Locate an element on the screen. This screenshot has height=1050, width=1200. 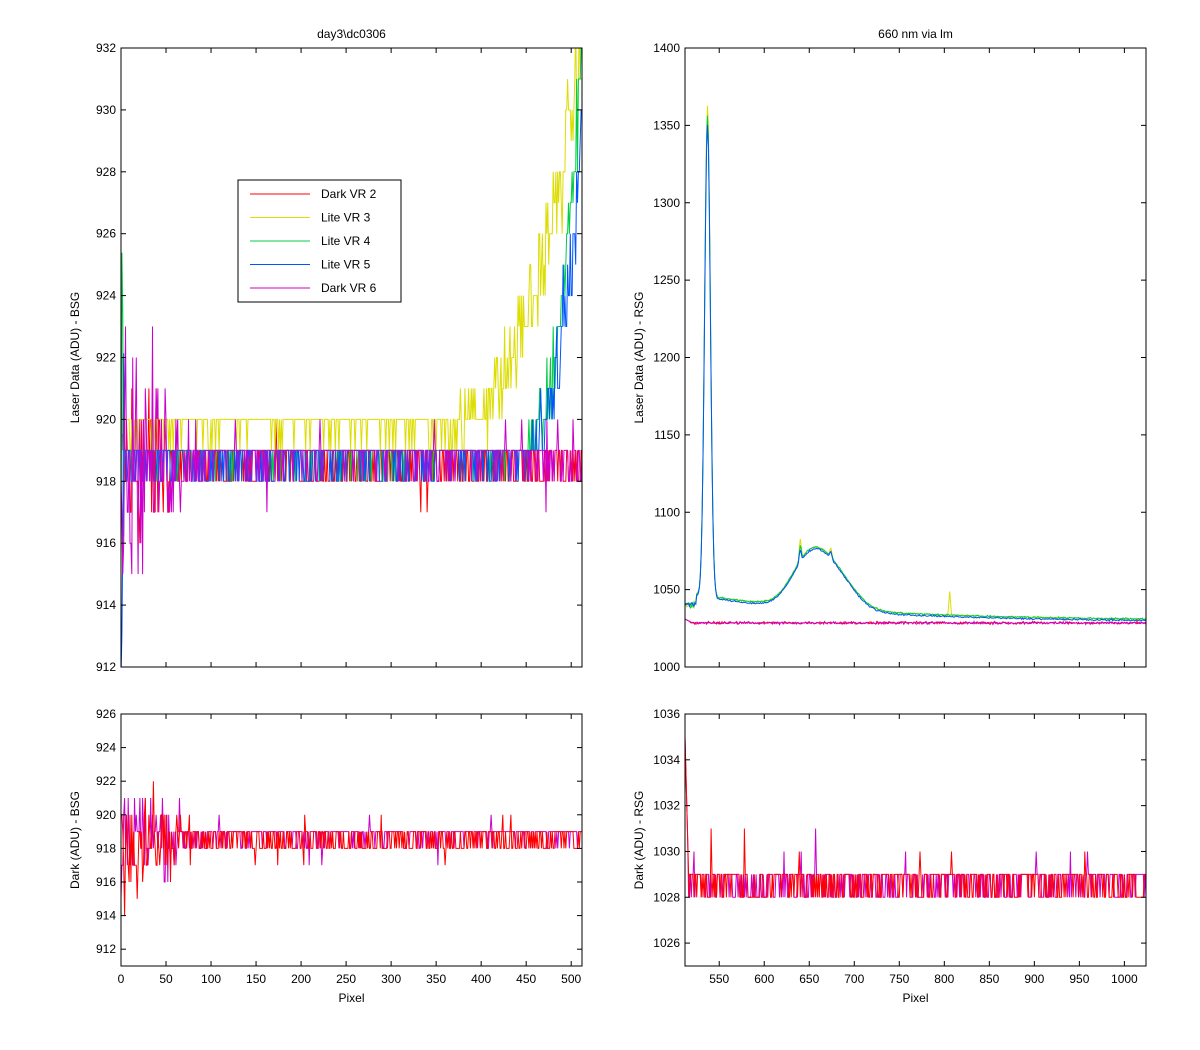
y-tick-label: 1200 is located at coordinates (666, 358).